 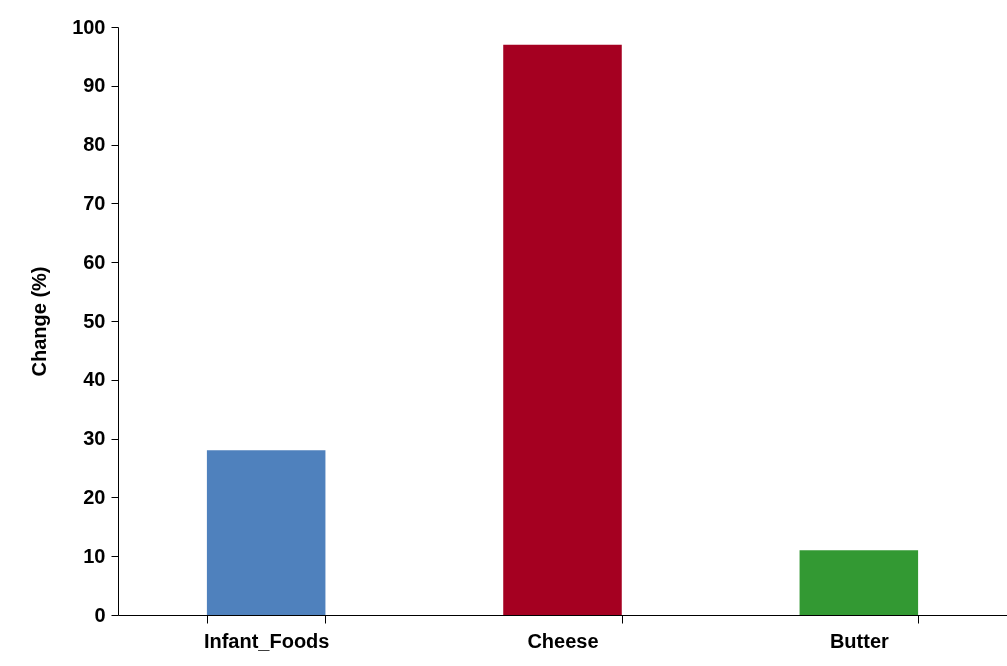 What do you see at coordinates (94, 202) in the screenshot?
I see `y-tick-label: 70` at bounding box center [94, 202].